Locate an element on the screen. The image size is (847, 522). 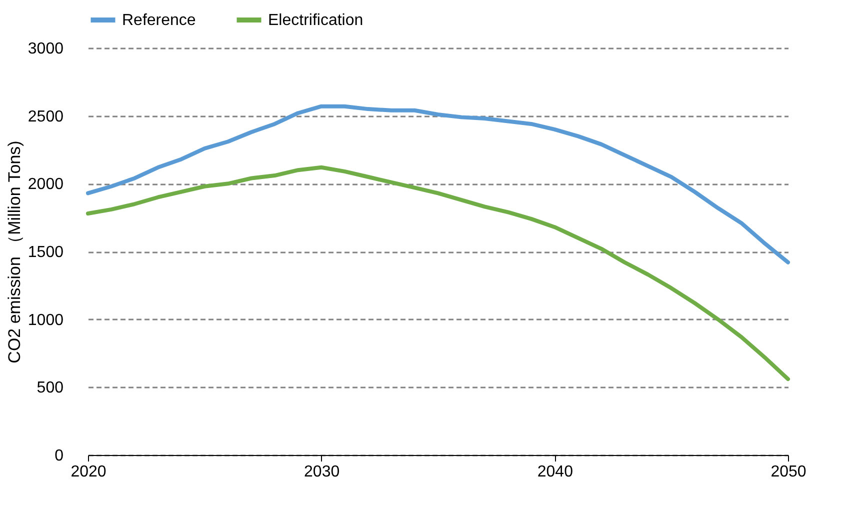
x-tick-label: 2050 is located at coordinates (788, 472).